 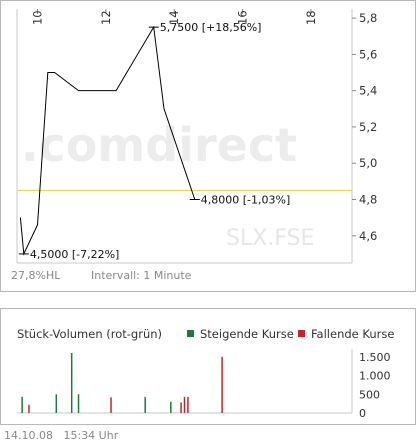 I want to click on y-tick-label: 5,0, so click(x=368, y=163).